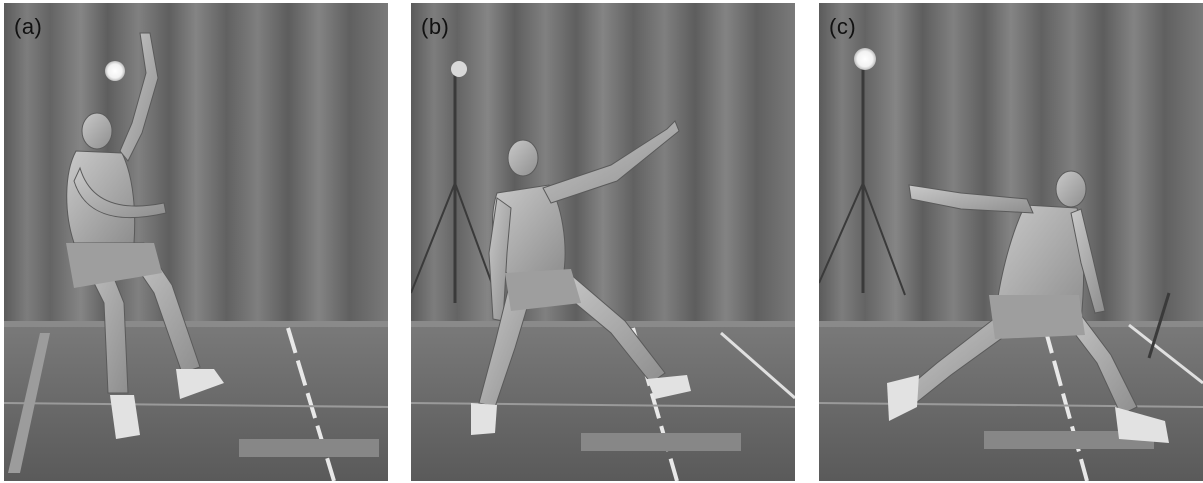  I want to click on bowler-figure-a, so click(133, 213).